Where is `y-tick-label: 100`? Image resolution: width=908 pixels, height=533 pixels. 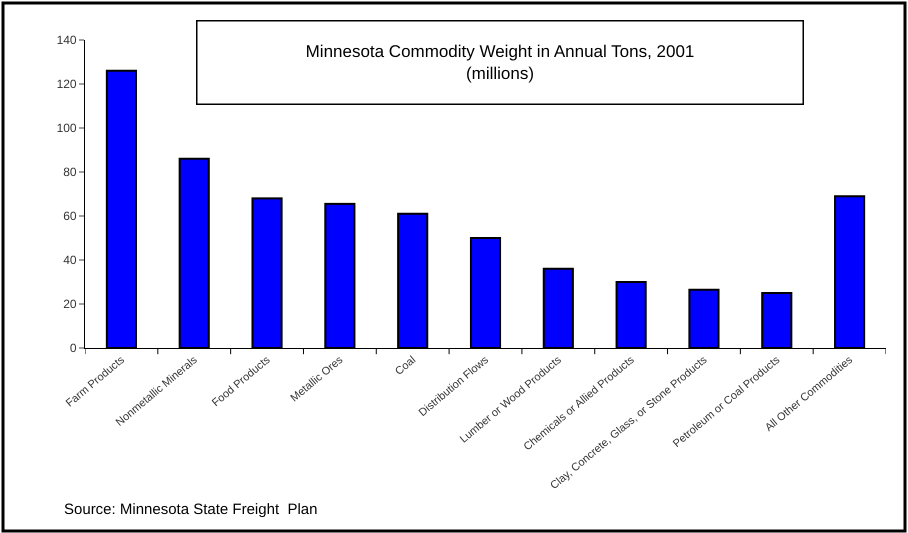 y-tick-label: 100 is located at coordinates (66, 128).